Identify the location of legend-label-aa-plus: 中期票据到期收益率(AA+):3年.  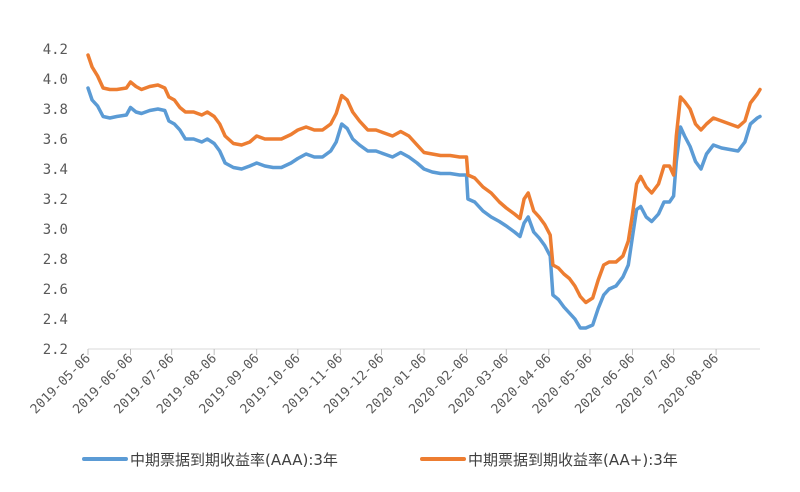
(573, 460).